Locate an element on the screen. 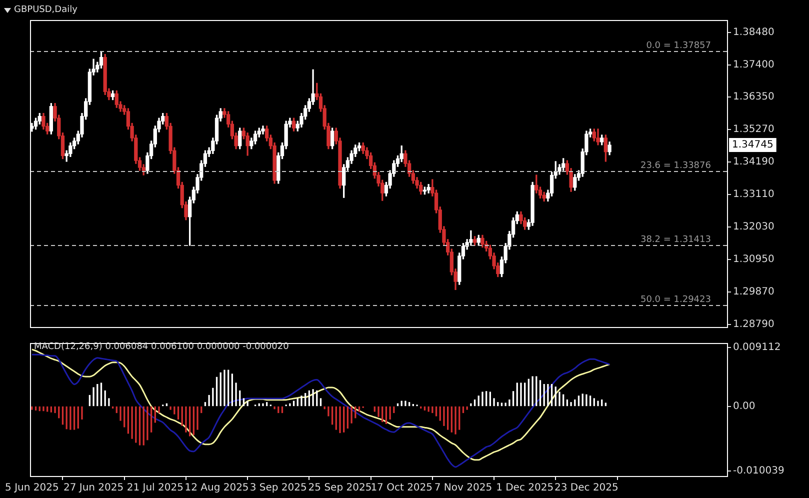 This screenshot has width=809, height=498. y-tick-label: 1.28790 is located at coordinates (753, 324).